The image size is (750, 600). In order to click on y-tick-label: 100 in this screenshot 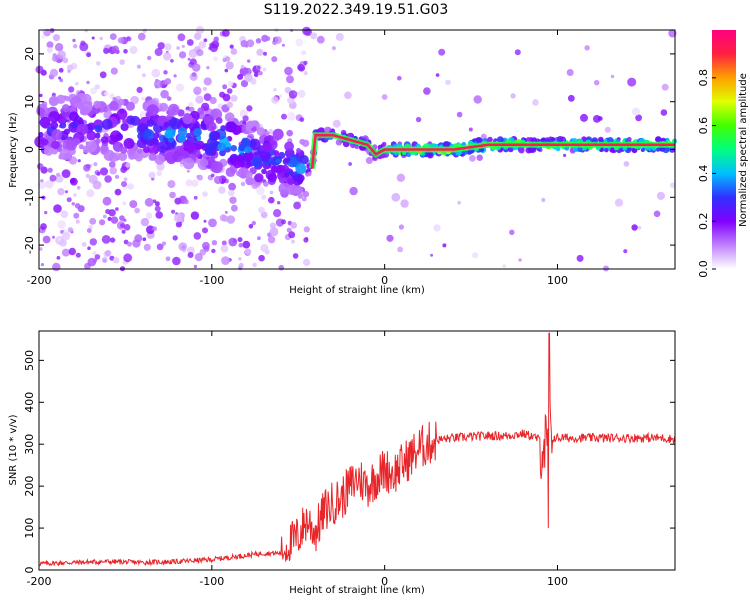, I will do `click(29, 528)`.